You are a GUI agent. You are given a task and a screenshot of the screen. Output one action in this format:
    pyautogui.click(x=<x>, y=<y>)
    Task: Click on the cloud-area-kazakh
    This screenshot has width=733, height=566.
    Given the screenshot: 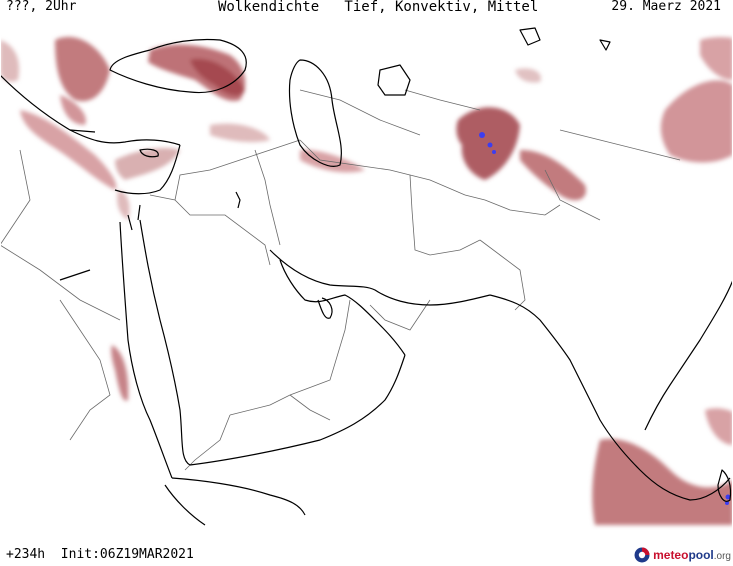 What is the action you would take?
    pyautogui.click(x=528, y=75)
    